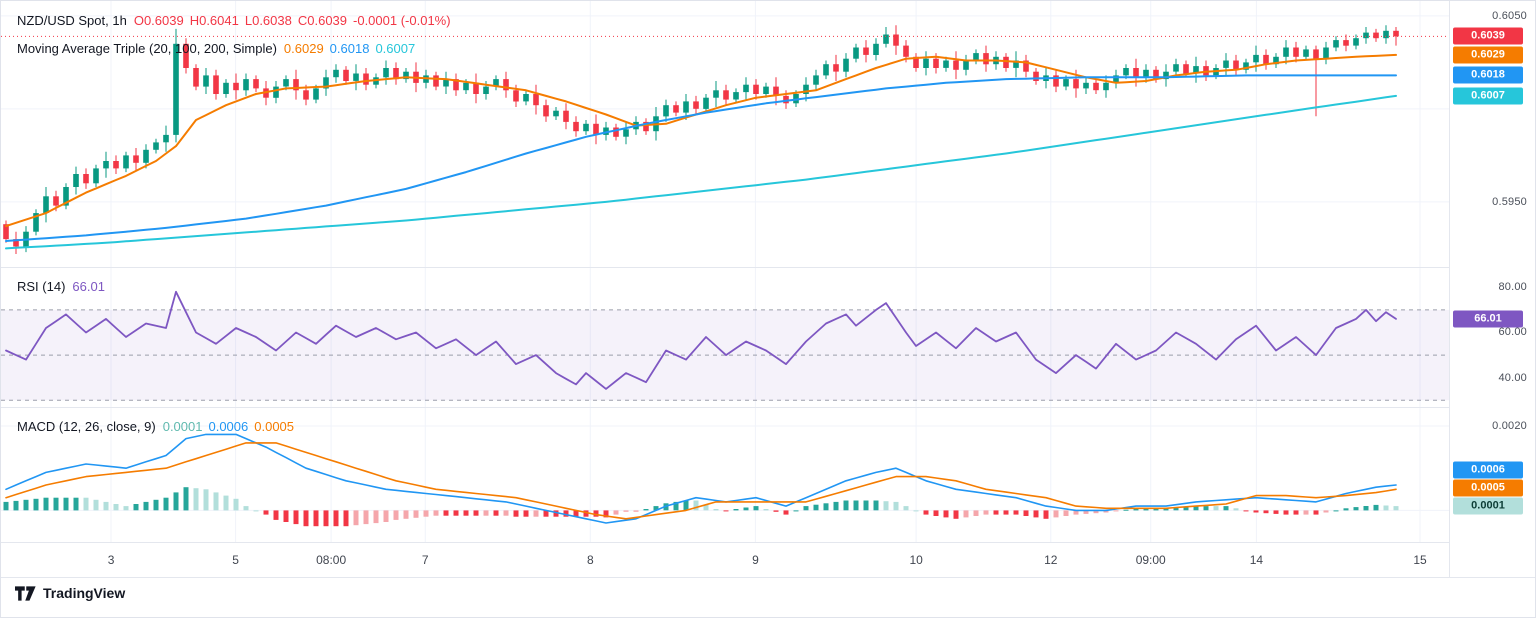 The width and height of the screenshot is (1536, 618). Describe the element at coordinates (1509, 15) in the screenshot. I see `price-axis-label: 0.6050` at that location.